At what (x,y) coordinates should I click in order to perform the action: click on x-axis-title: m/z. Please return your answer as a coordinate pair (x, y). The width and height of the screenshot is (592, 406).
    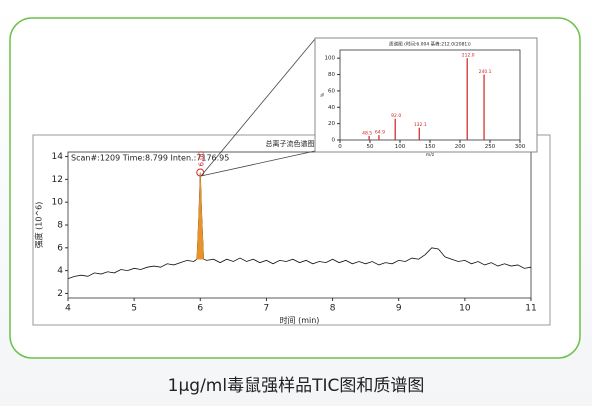
    Looking at the image, I should click on (430, 155).